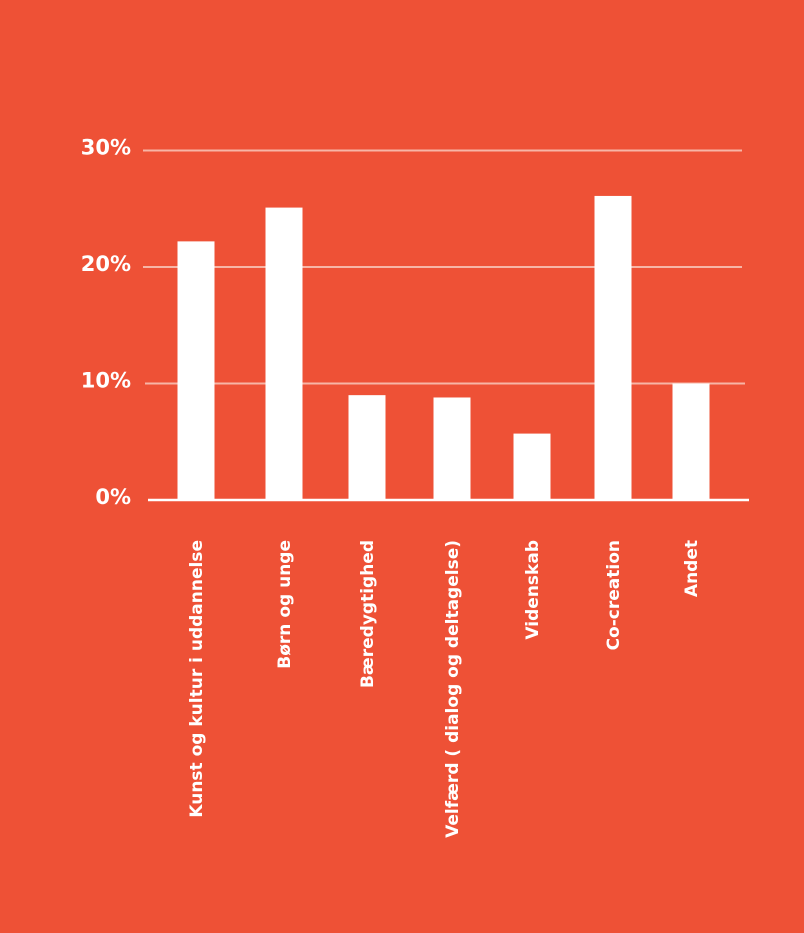  Describe the element at coordinates (614, 595) in the screenshot. I see `x-tick-label: Co-creation` at that location.